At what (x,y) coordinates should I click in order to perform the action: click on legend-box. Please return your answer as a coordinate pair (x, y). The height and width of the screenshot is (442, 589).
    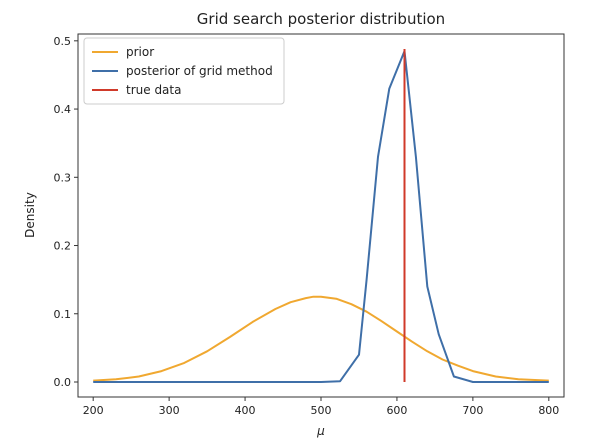
    Looking at the image, I should click on (184, 71).